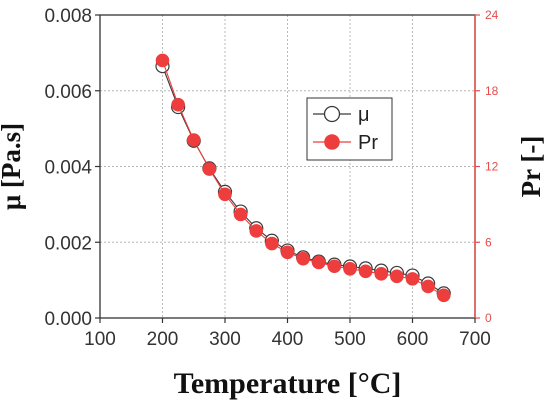  Describe the element at coordinates (492, 91) in the screenshot. I see `right-tick-label: 18` at that location.